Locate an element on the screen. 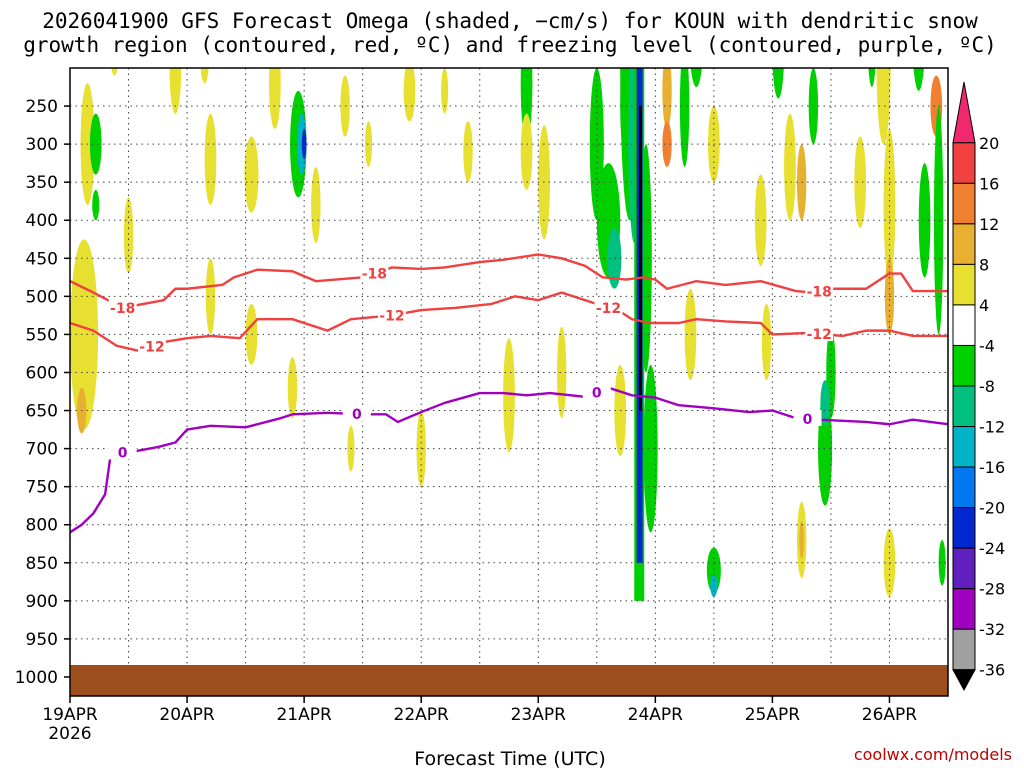  y-tick-label: 550 is located at coordinates (42, 335).